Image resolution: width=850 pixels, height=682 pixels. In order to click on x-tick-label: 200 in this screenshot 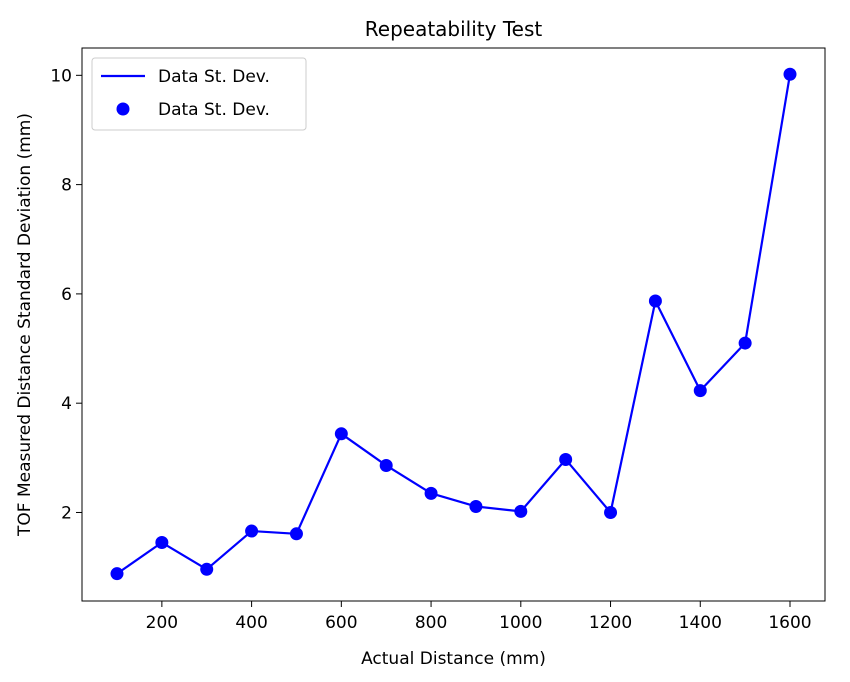, I will do `click(162, 623)`.